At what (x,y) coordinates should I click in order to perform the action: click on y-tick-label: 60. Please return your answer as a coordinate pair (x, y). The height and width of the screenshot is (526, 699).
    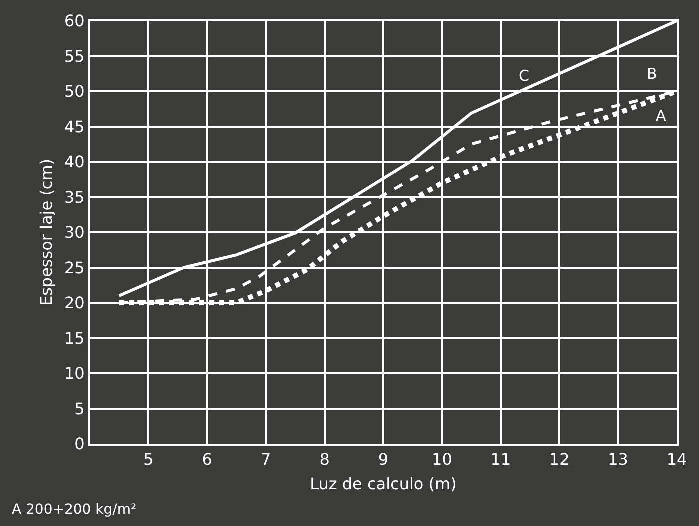
    Looking at the image, I should click on (74, 21).